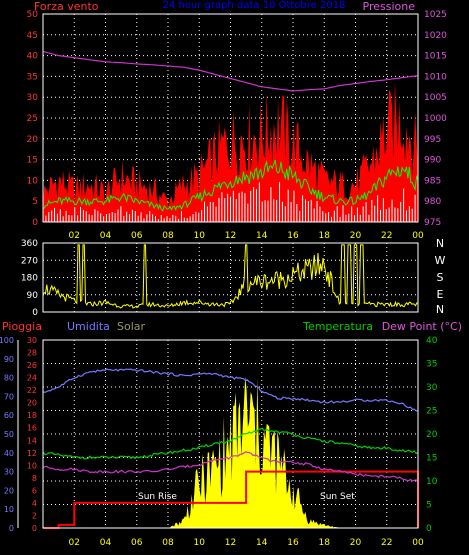 This screenshot has height=555, width=469. Describe the element at coordinates (337, 497) in the screenshot. I see `sunset-label: Sun Set` at that location.